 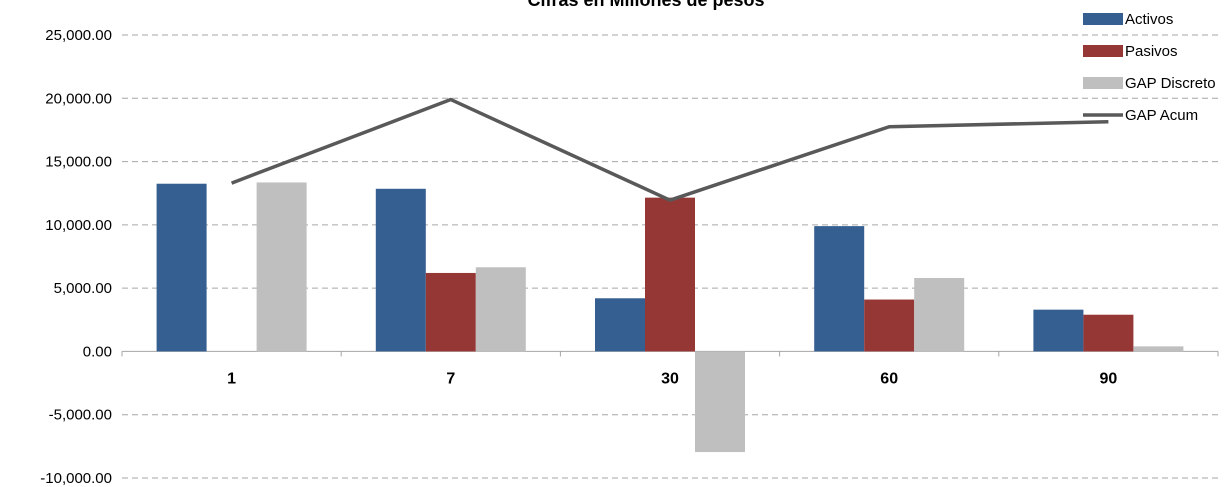 What do you see at coordinates (78, 98) in the screenshot?
I see `y-tick-label: 20,000.00` at bounding box center [78, 98].